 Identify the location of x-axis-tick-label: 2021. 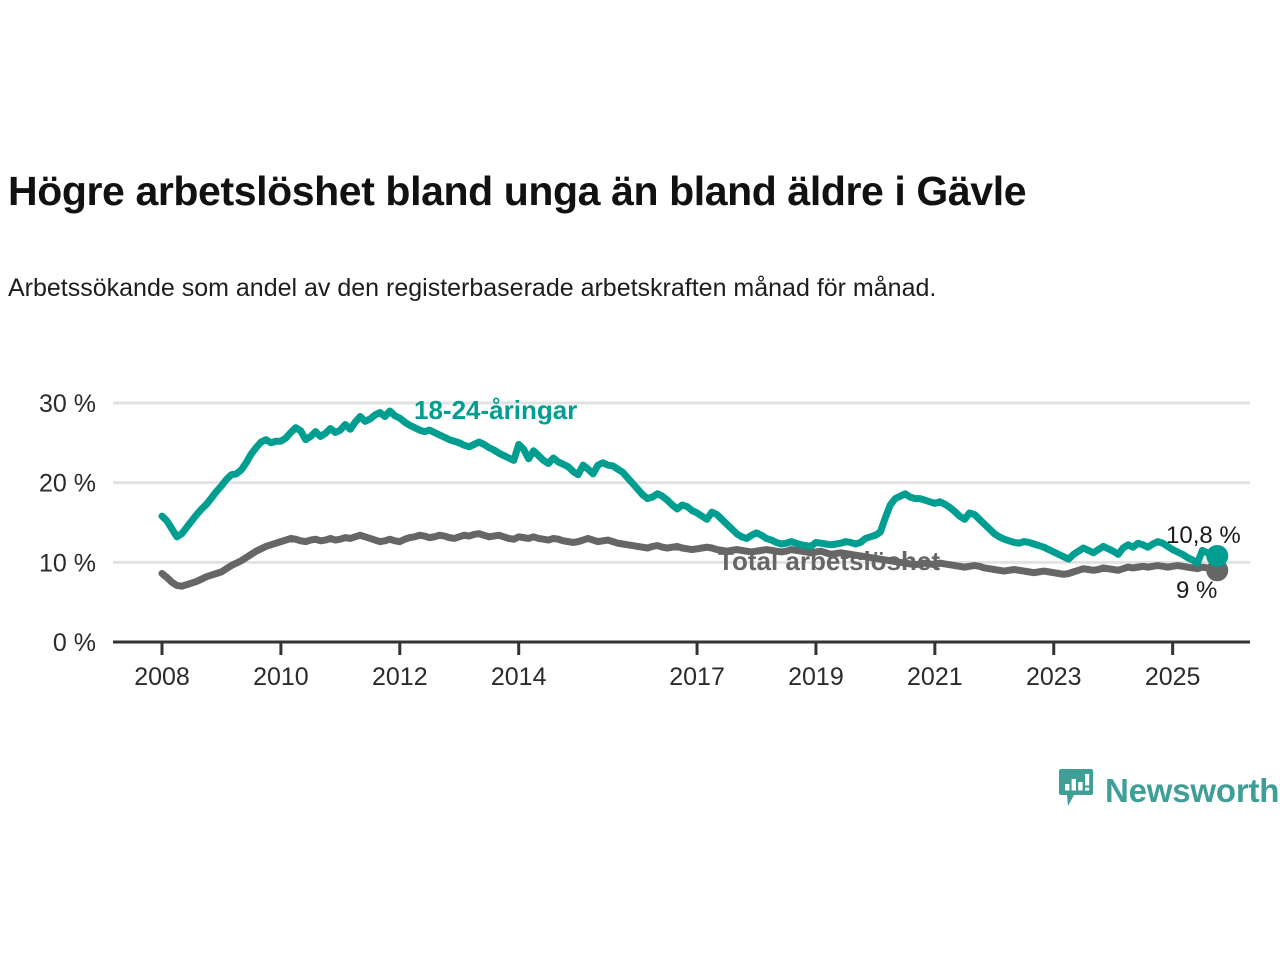
(935, 677).